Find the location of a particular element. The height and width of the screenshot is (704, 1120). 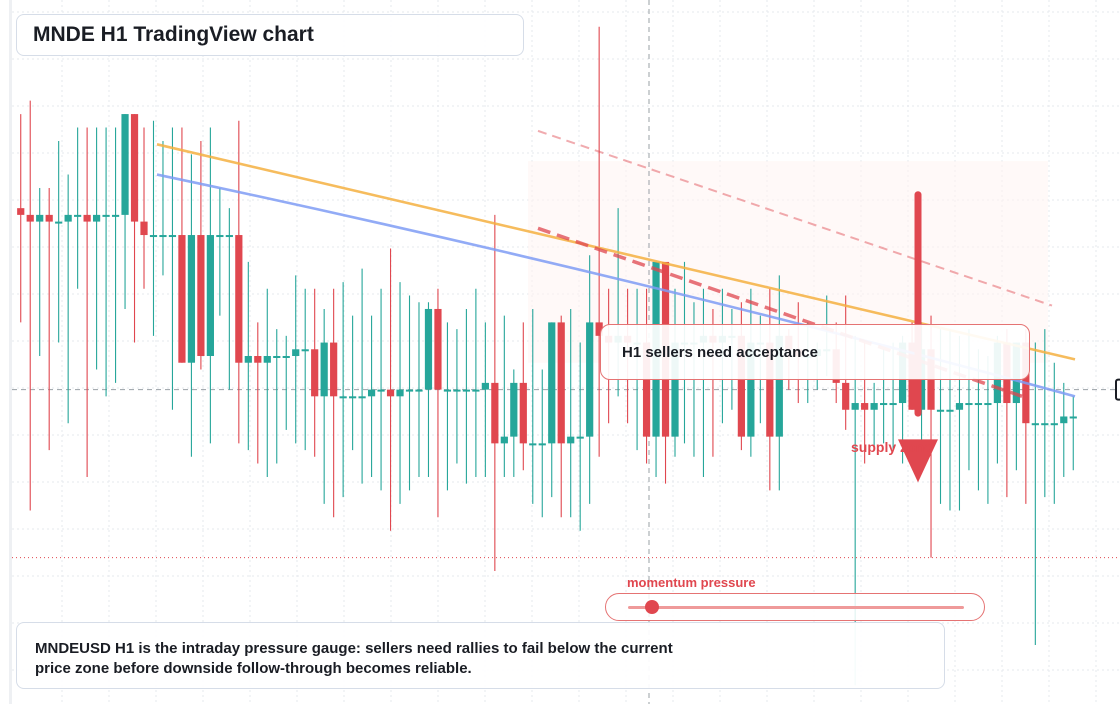

resistance-line-upper is located at coordinates (795, 218).